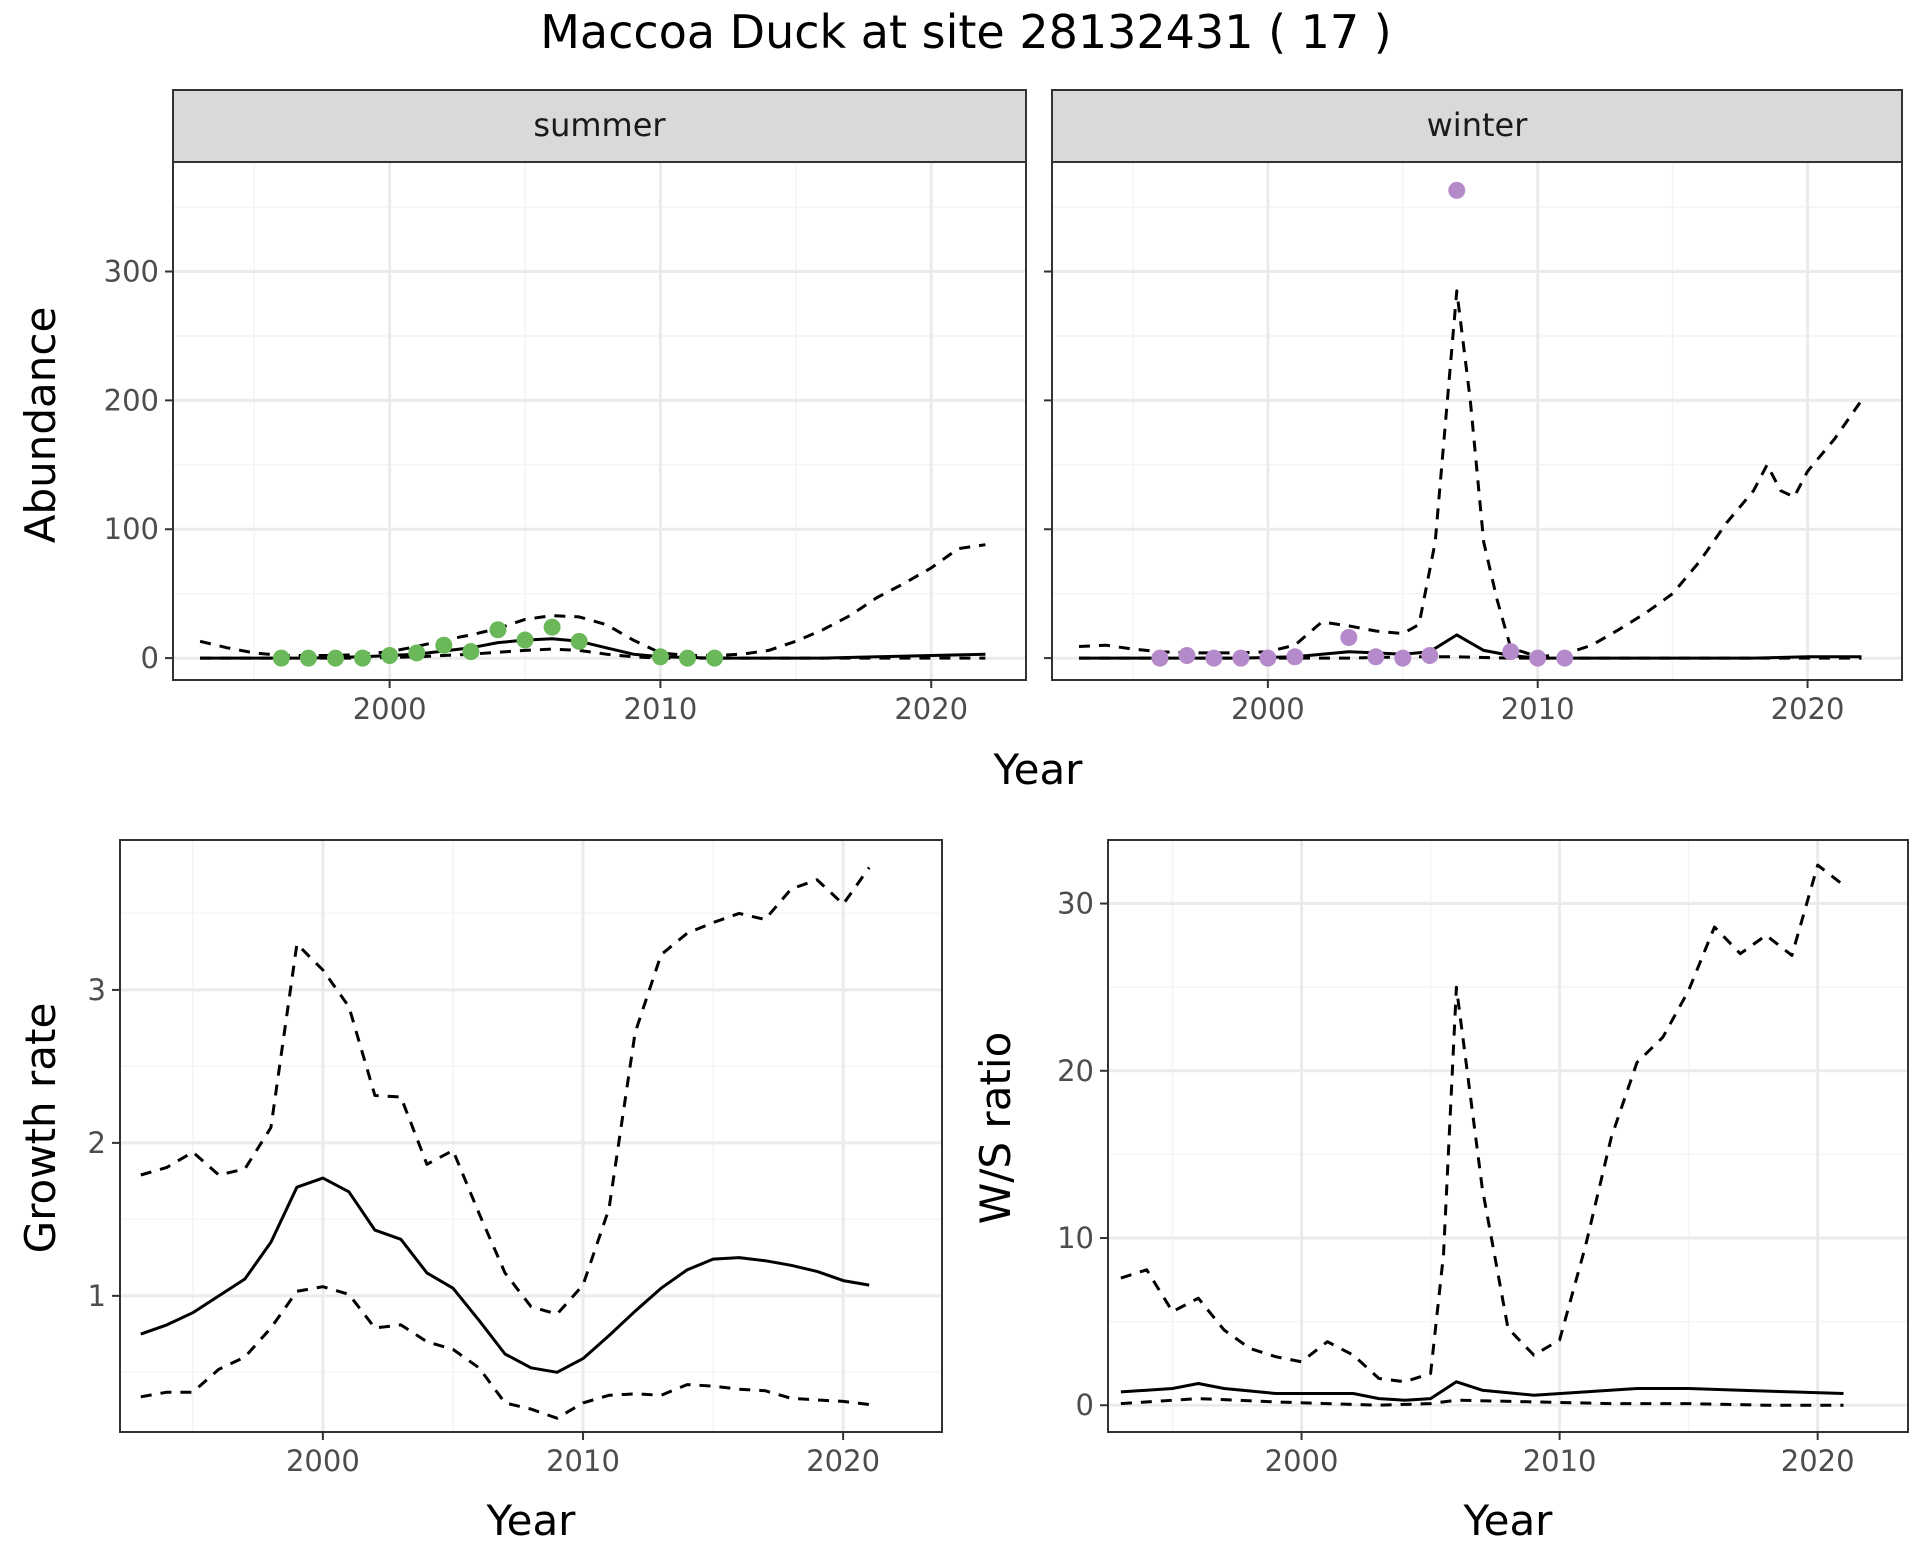 Image resolution: width=1920 pixels, height=1560 pixels. I want to click on summer-strip, so click(599, 126).